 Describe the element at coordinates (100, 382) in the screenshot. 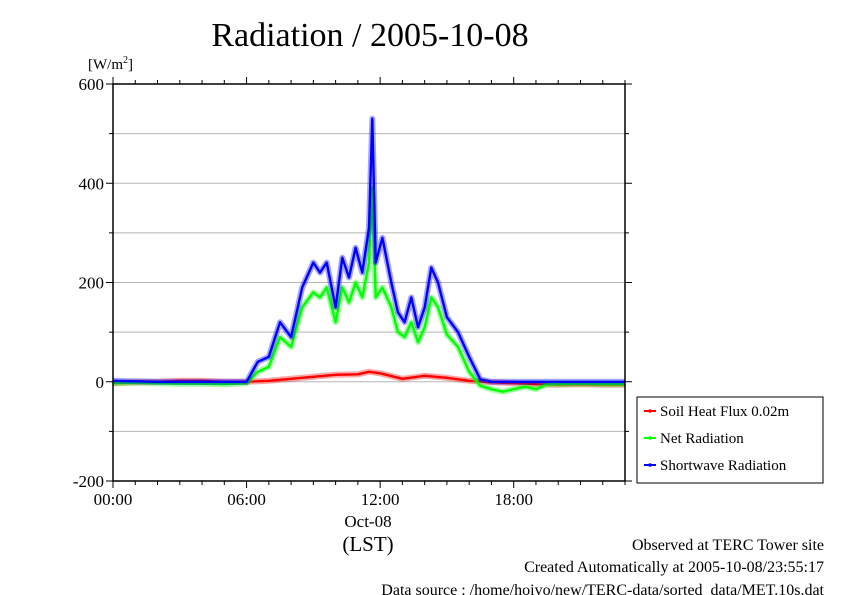

I see `y-tick-label: 0` at that location.